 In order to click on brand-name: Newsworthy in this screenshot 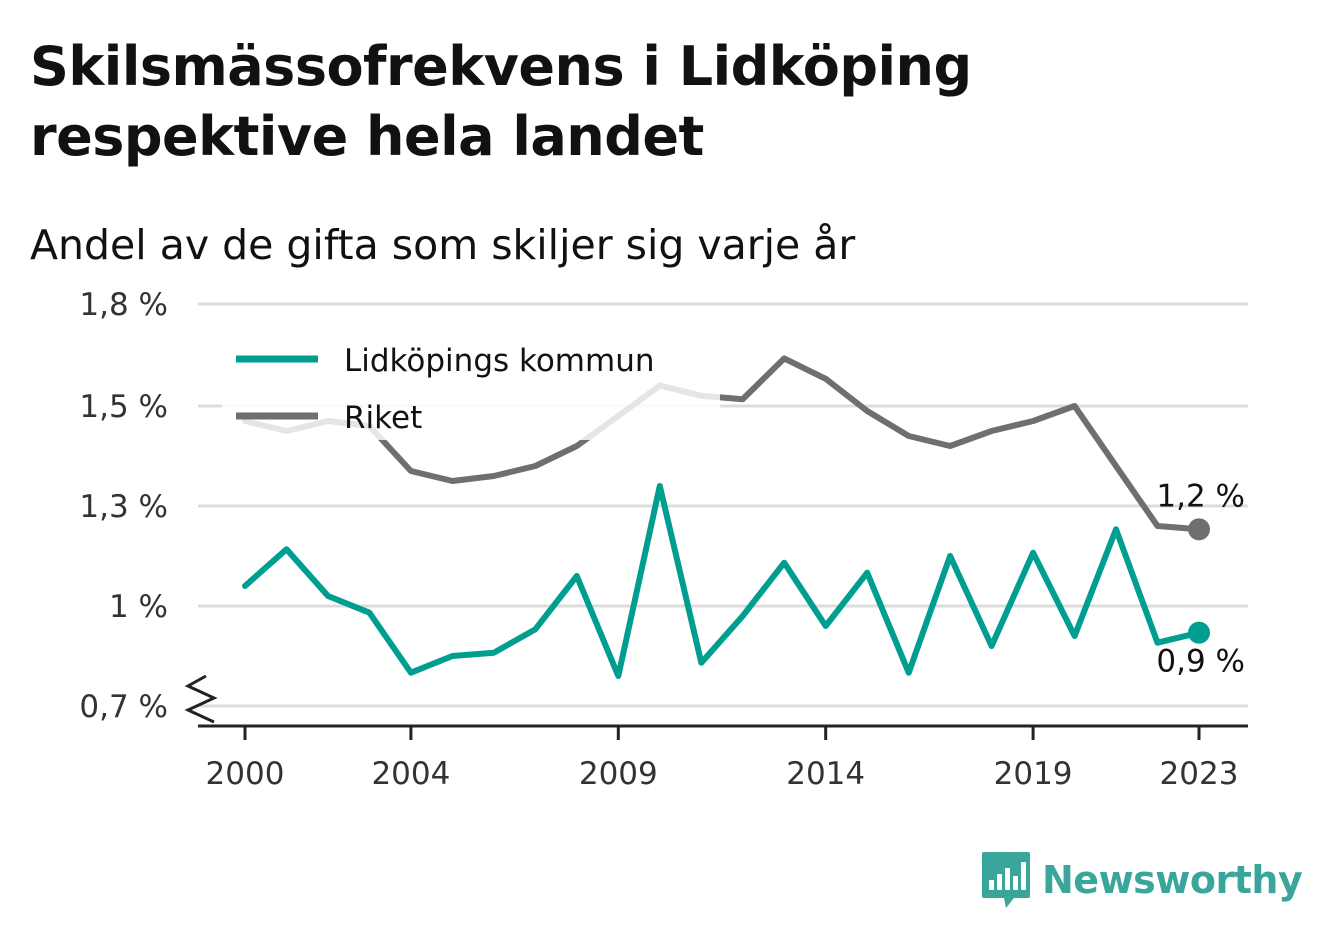, I will do `click(1172, 880)`.